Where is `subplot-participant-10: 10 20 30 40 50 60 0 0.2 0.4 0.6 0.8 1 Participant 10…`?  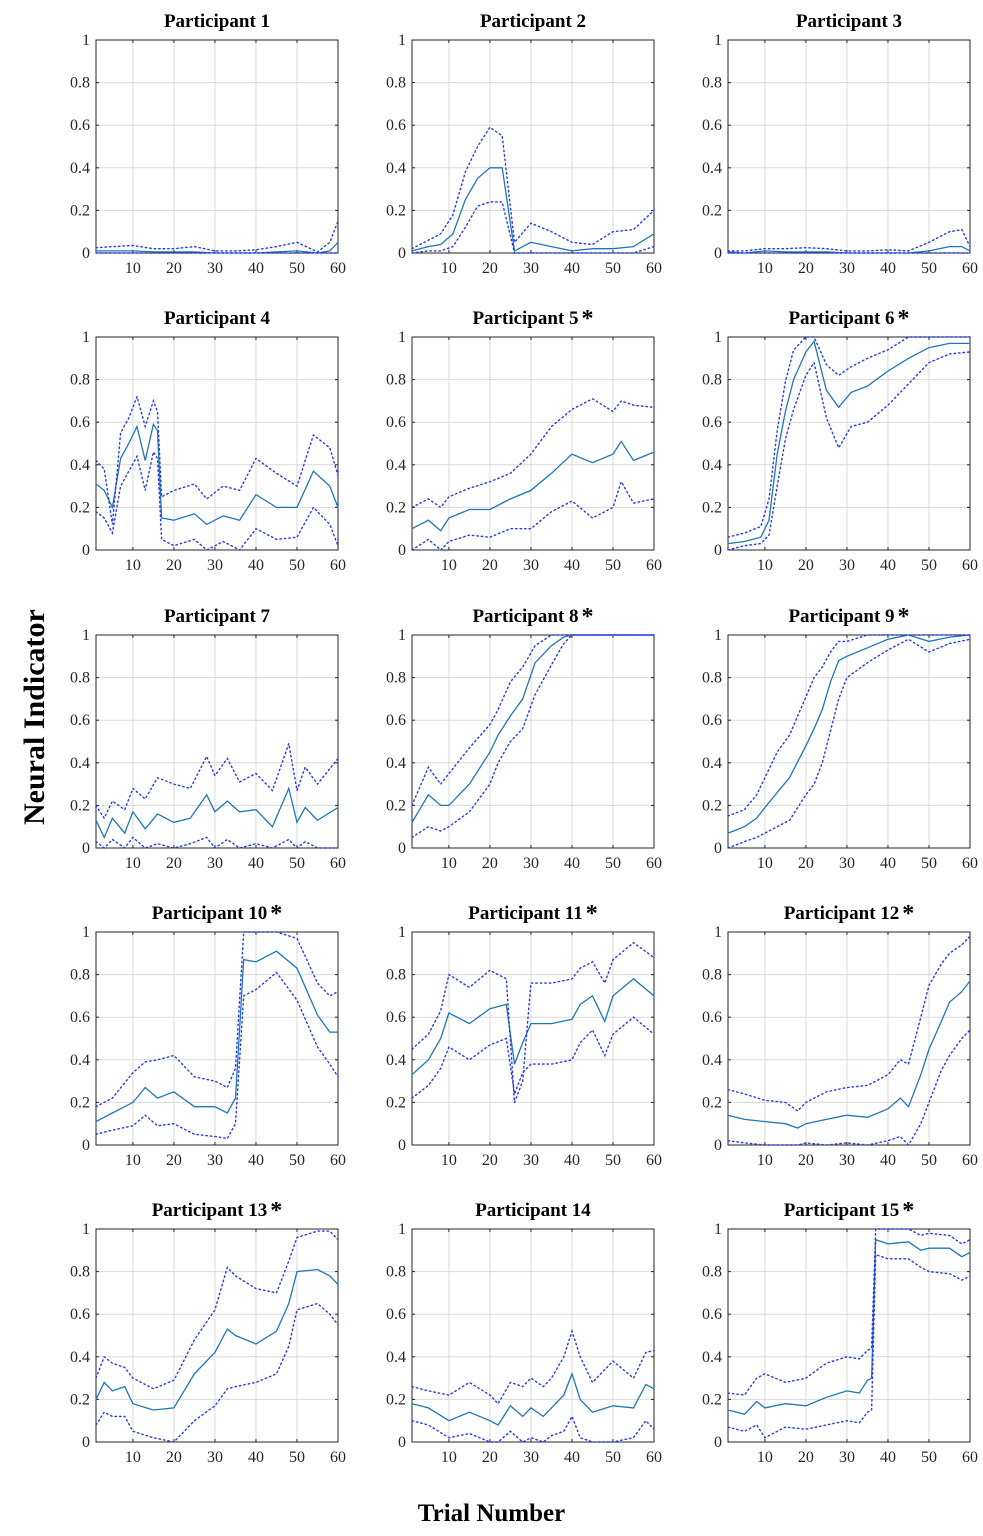
subplot-participant-10: 10 20 30 40 50 60 0 0.2 0.4 0.6 0.8 1 Participant 10… is located at coordinates (208, 1035).